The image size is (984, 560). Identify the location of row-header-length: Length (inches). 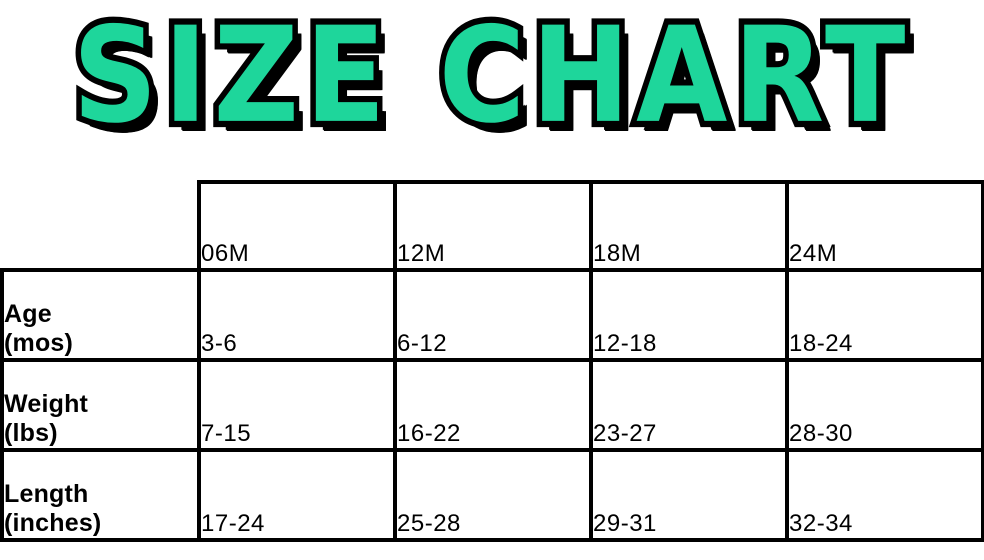
(100, 495).